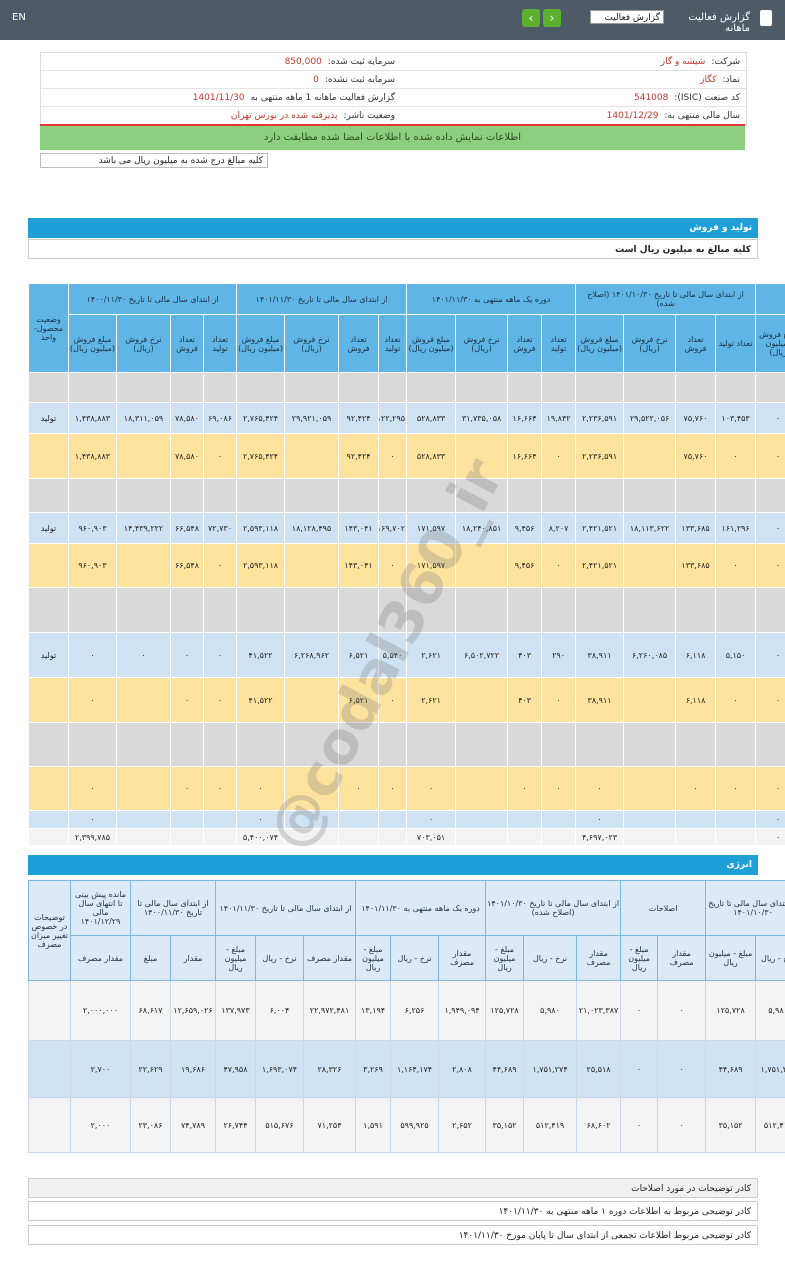 The width and height of the screenshot is (785, 1280). I want to click on table-cell: ۱۲۵,۷۲۸, so click(731, 1010).